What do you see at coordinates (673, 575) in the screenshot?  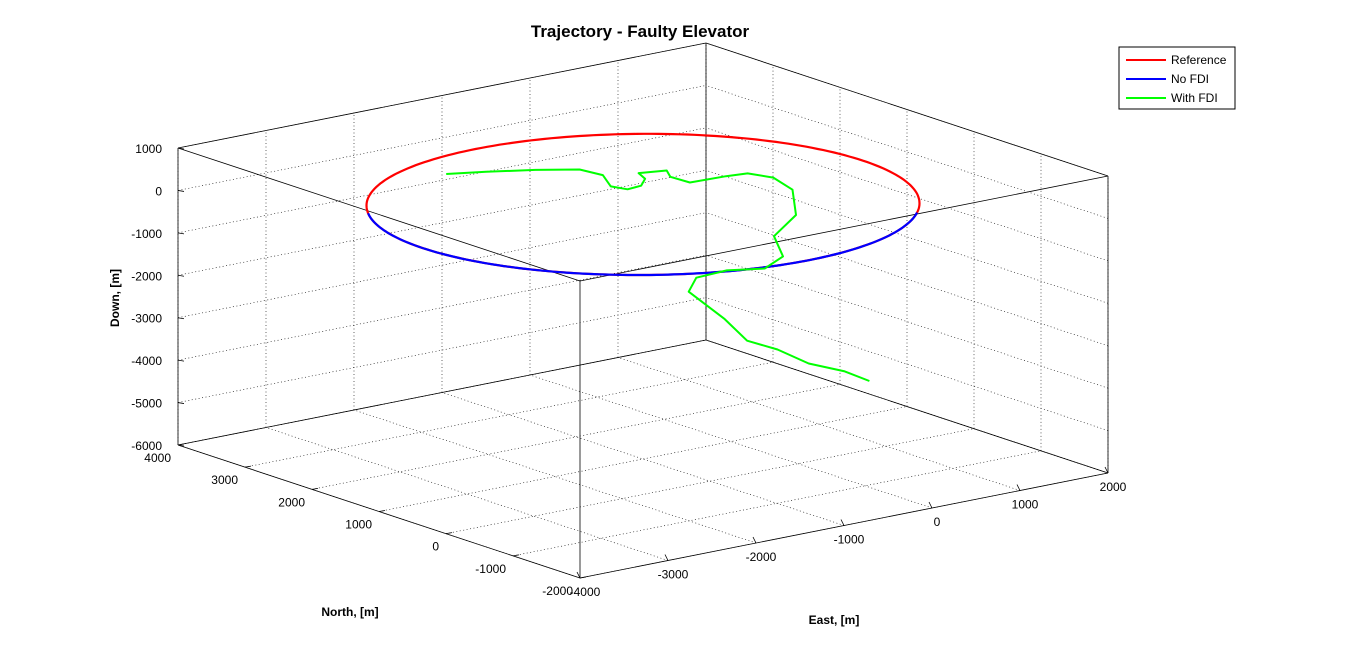 I see `x-tick-label: -3000` at bounding box center [673, 575].